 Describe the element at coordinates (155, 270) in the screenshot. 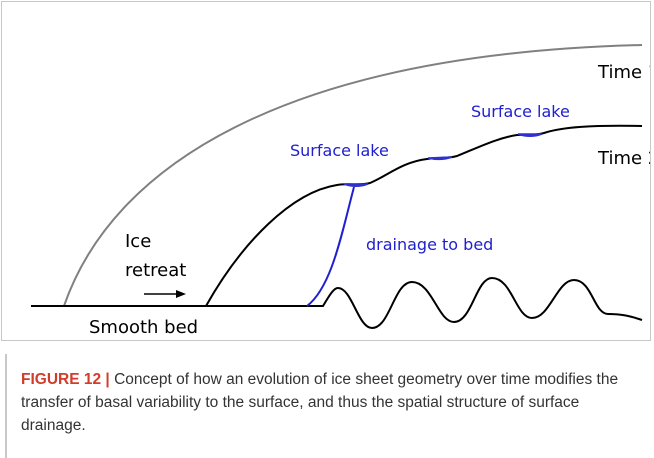

I see `label: retreat` at that location.